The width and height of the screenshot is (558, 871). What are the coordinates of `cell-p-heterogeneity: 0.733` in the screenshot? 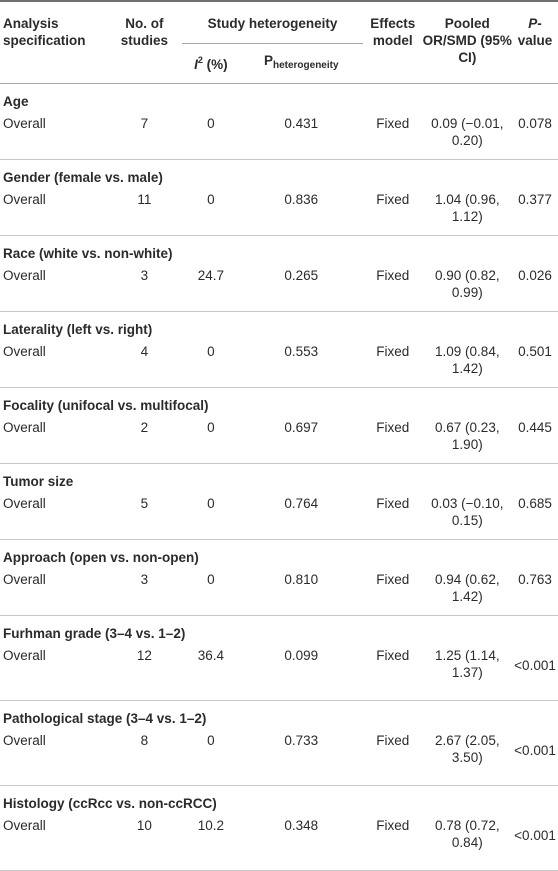 It's located at (301, 740).